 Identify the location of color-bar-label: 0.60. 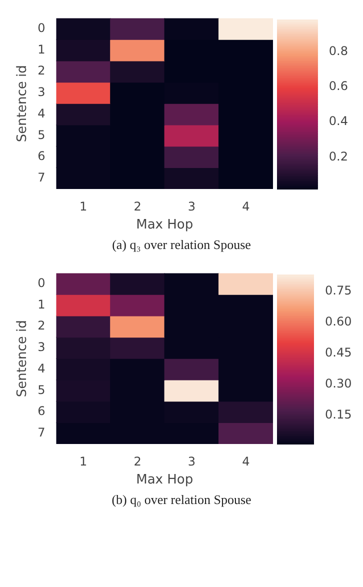
(338, 321).